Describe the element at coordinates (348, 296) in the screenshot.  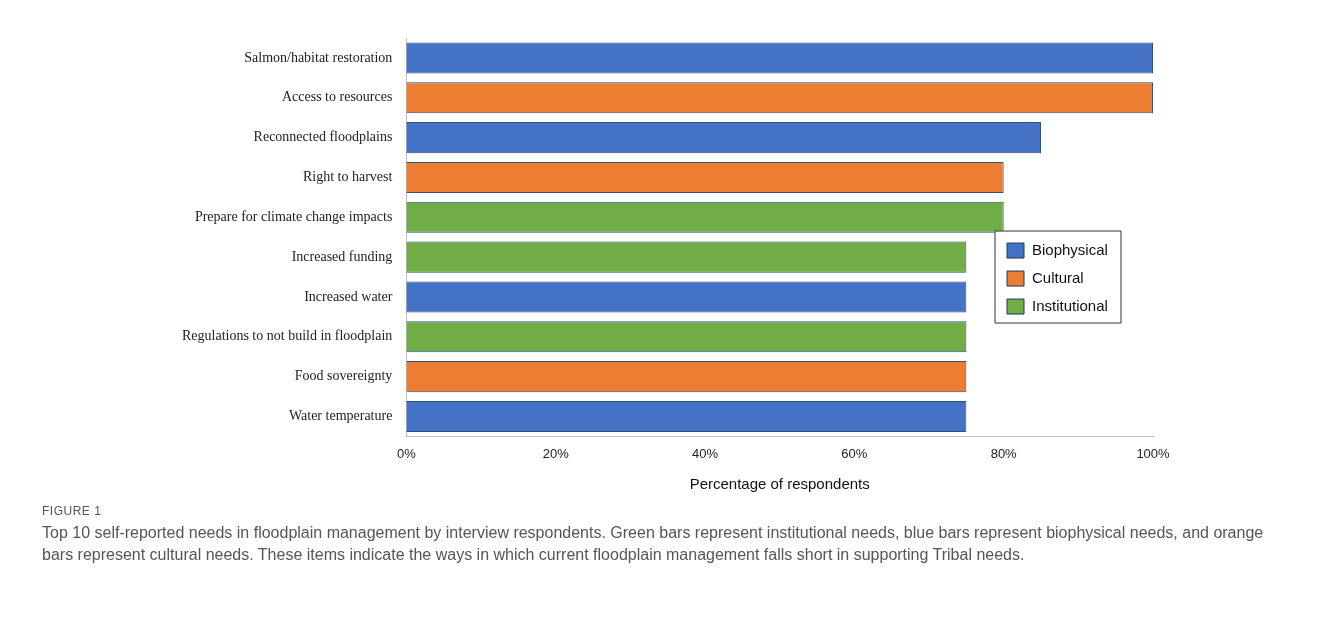
I see `y-tick-label: Increased water` at that location.